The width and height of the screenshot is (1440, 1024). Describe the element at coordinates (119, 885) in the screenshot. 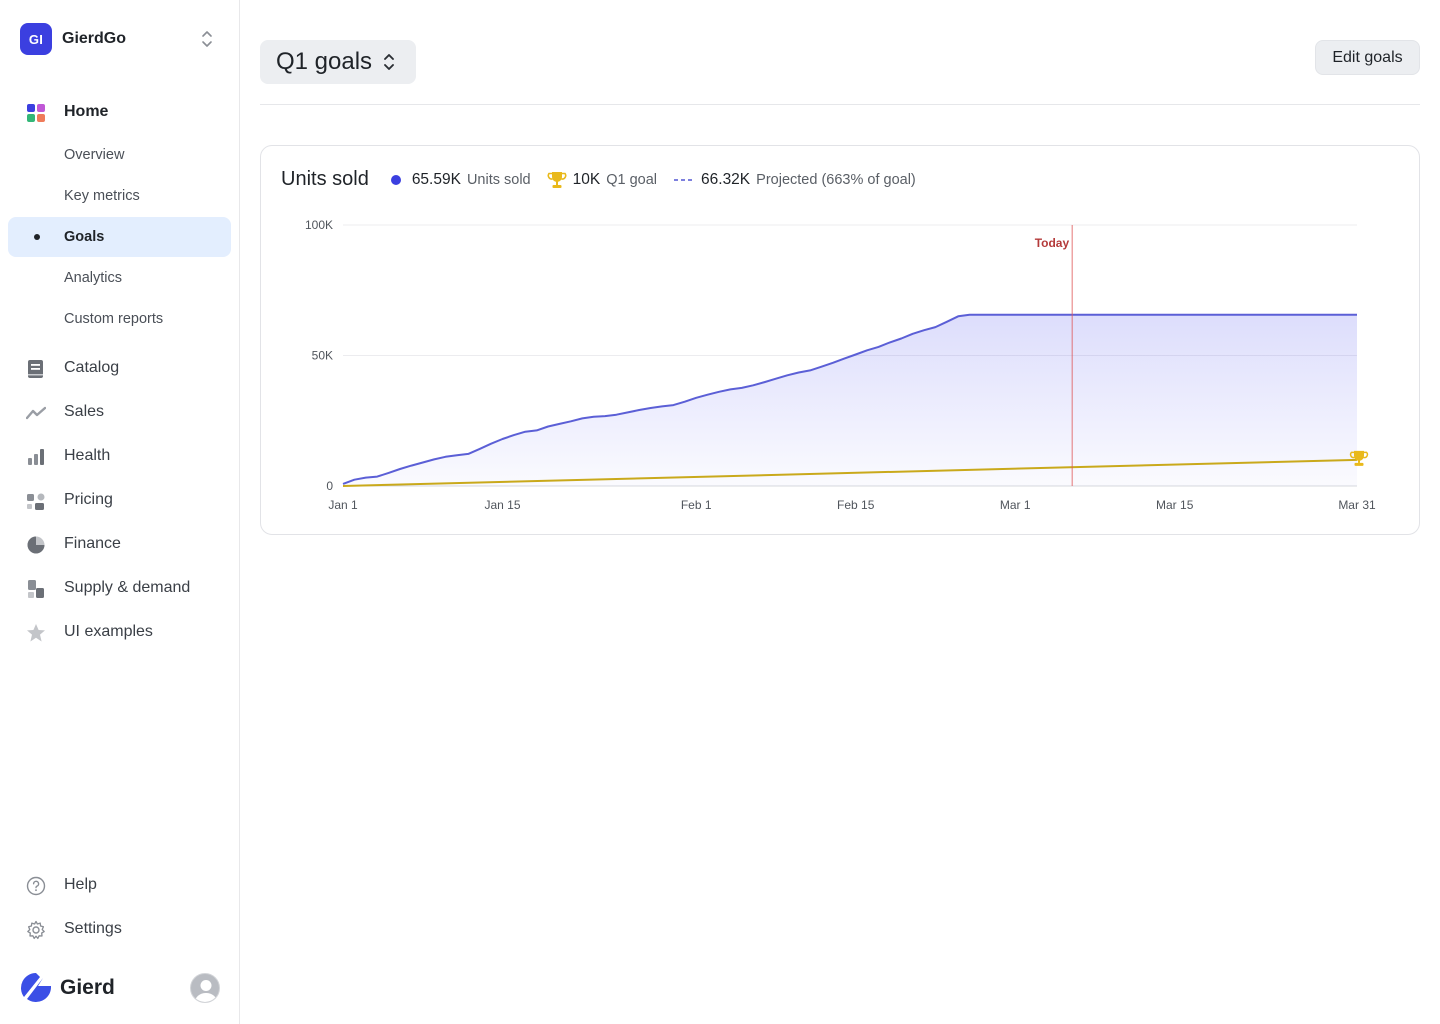

I see `nav-help: Help` at that location.